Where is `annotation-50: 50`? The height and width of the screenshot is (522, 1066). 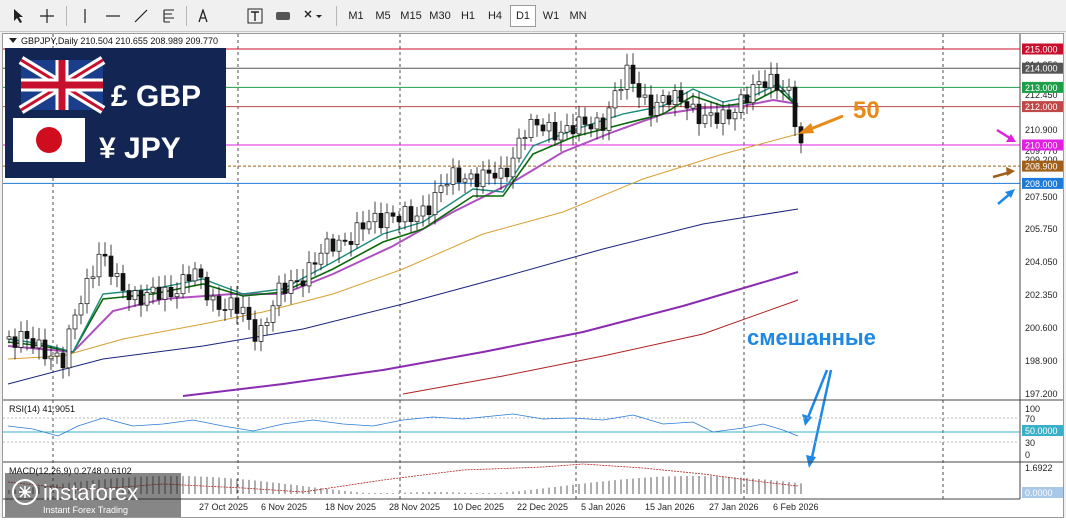 annotation-50: 50 is located at coordinates (839, 115).